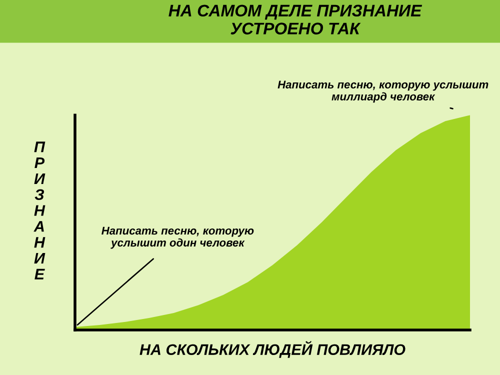  What do you see at coordinates (40, 211) in the screenshot?
I see `text: ПРИЗНАНИЕ` at bounding box center [40, 211].